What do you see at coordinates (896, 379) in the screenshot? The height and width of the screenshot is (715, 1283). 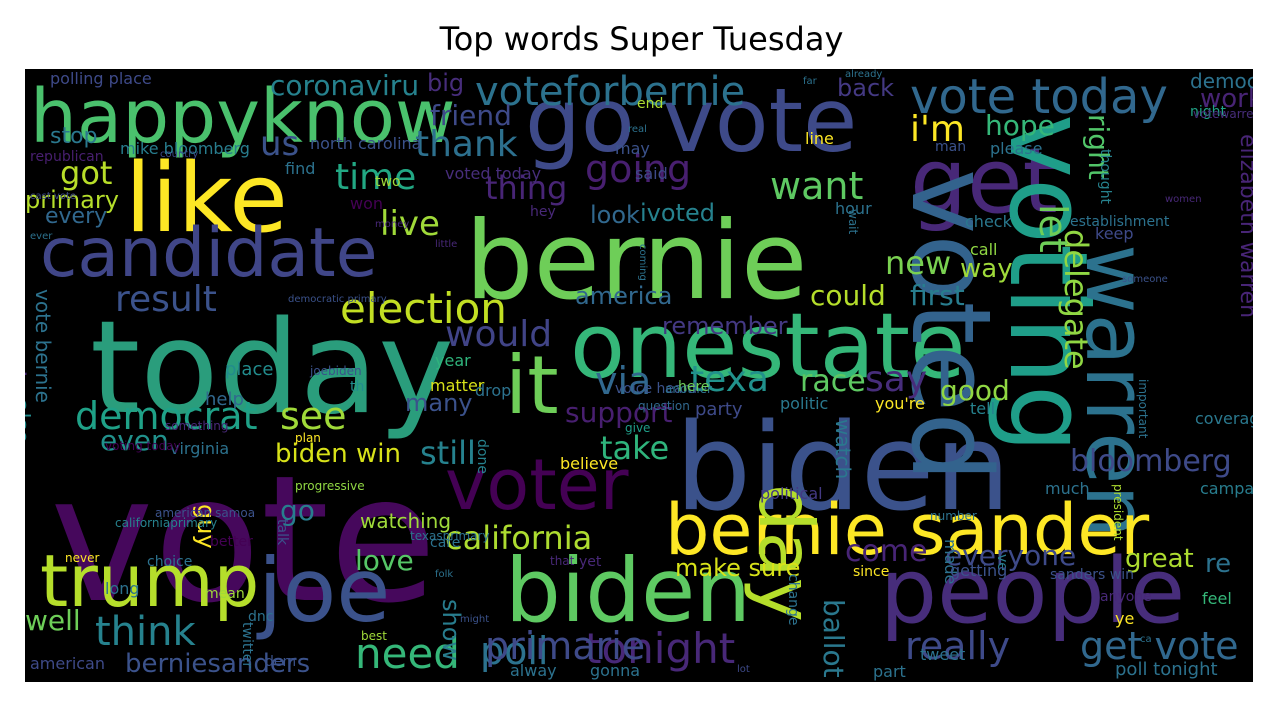 I see `word-say: say` at bounding box center [896, 379].